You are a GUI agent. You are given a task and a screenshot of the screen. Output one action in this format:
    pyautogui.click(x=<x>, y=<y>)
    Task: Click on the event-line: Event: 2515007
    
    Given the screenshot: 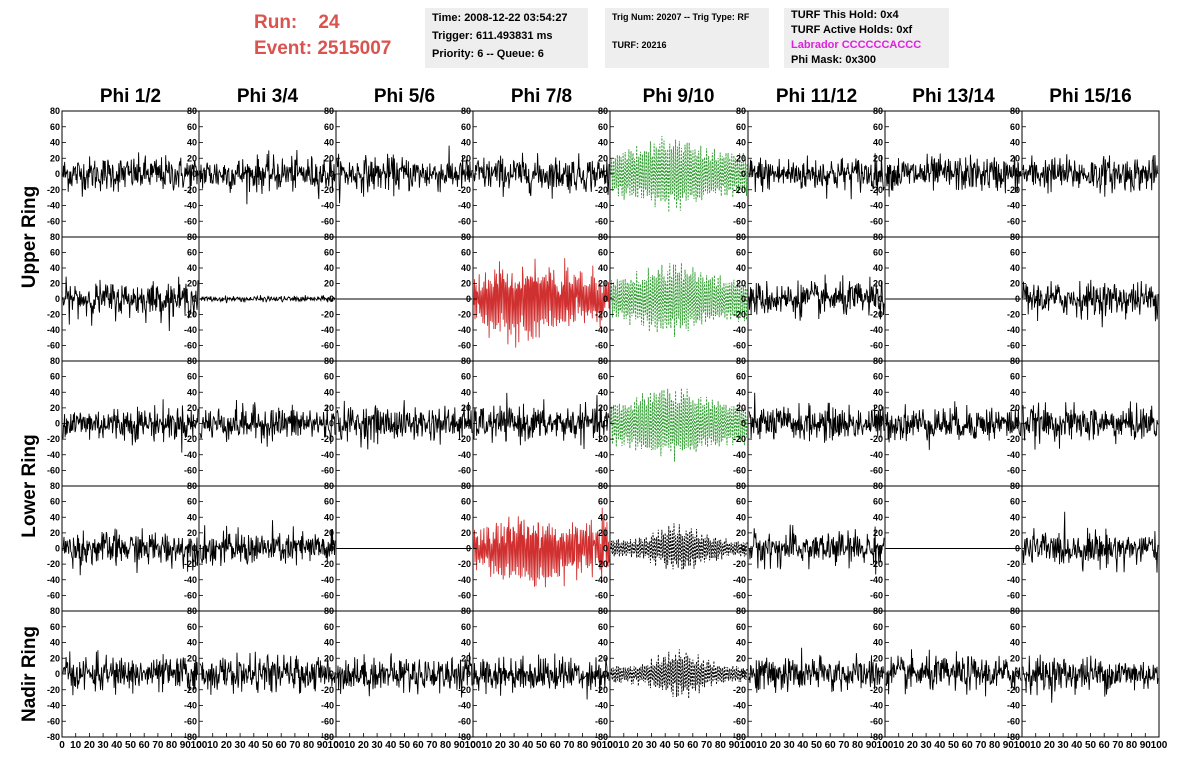 What is the action you would take?
    pyautogui.click(x=322, y=49)
    